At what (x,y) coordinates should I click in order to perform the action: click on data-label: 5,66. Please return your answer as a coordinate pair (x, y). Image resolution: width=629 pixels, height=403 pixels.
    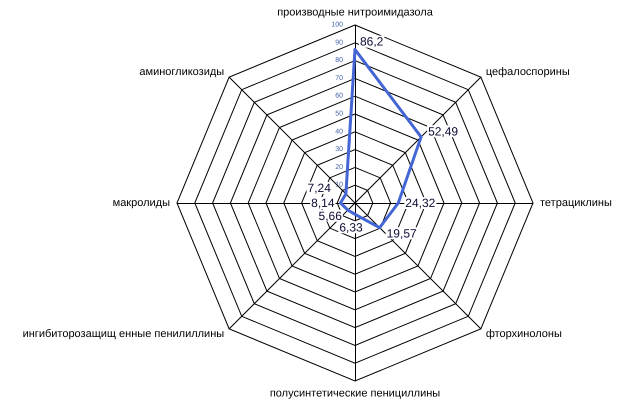
    Looking at the image, I should click on (330, 215).